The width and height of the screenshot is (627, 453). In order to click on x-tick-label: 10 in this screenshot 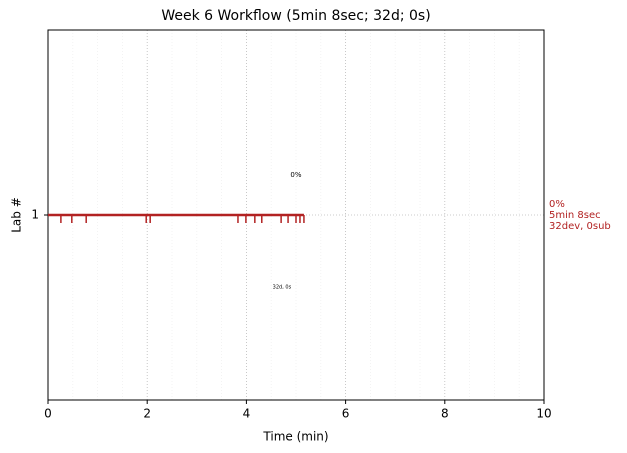, I will do `click(543, 414)`.